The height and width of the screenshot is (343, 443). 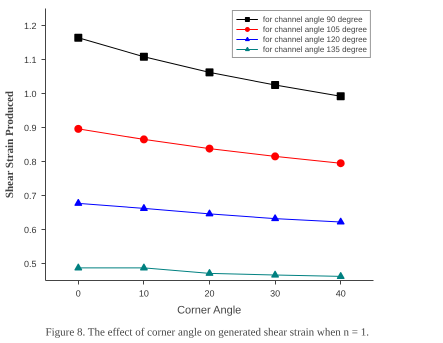 I want to click on x-tick-label: 20, so click(x=209, y=293).